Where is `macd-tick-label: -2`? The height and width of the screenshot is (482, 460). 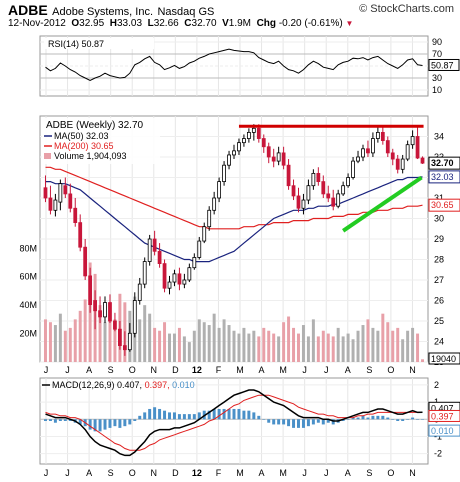 macd-tick-label: -2 is located at coordinates (438, 454).